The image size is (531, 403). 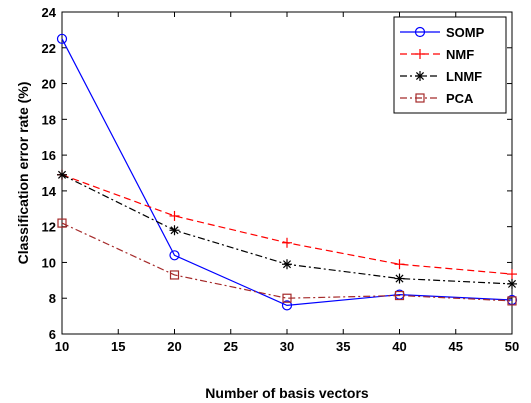 What do you see at coordinates (49, 155) in the screenshot?
I see `y-tick-label: 16` at bounding box center [49, 155].